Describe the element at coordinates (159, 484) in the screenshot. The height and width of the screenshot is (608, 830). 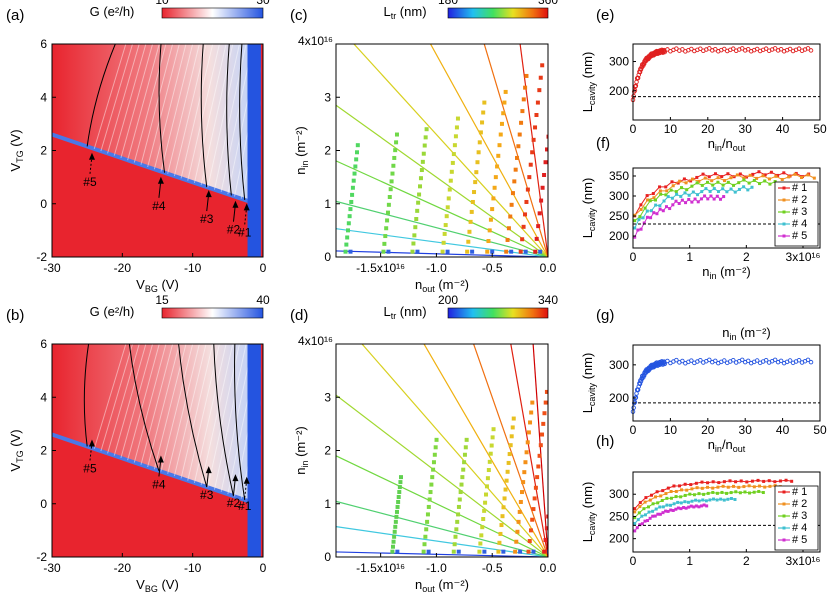
I see `annotation-n4: #4` at that location.